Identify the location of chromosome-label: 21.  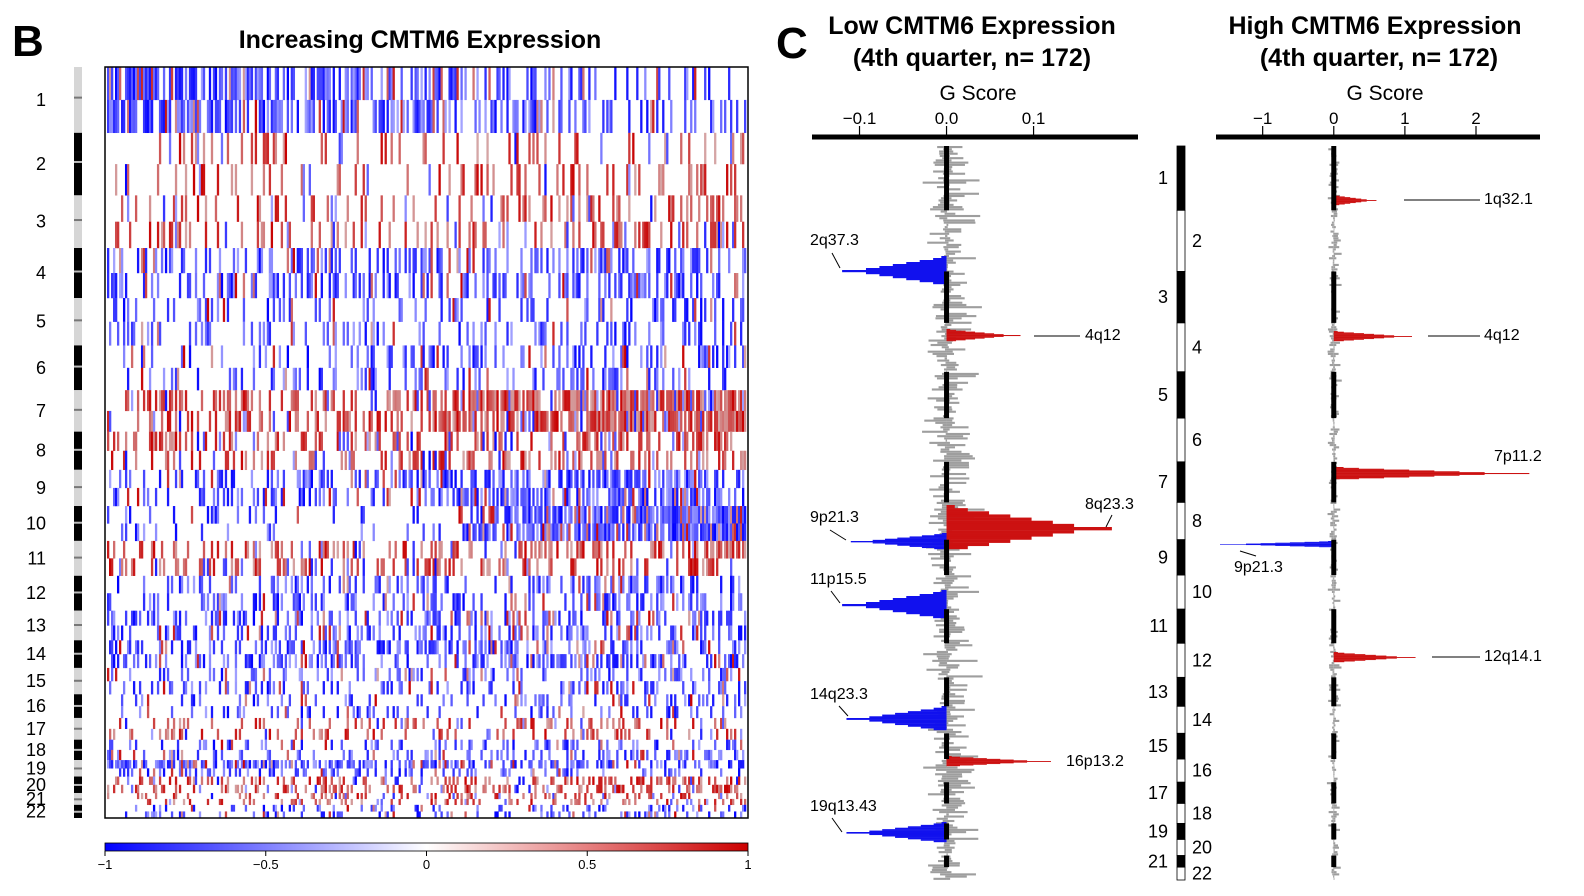
(36, 799).